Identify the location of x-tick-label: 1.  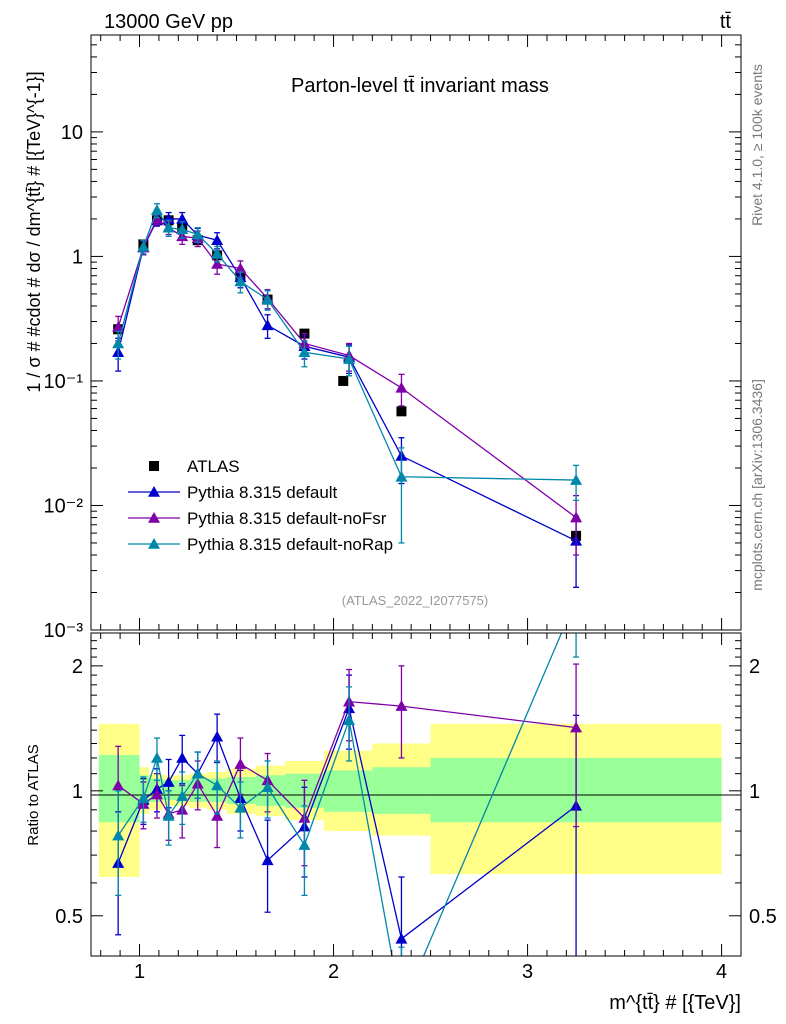
(139, 972).